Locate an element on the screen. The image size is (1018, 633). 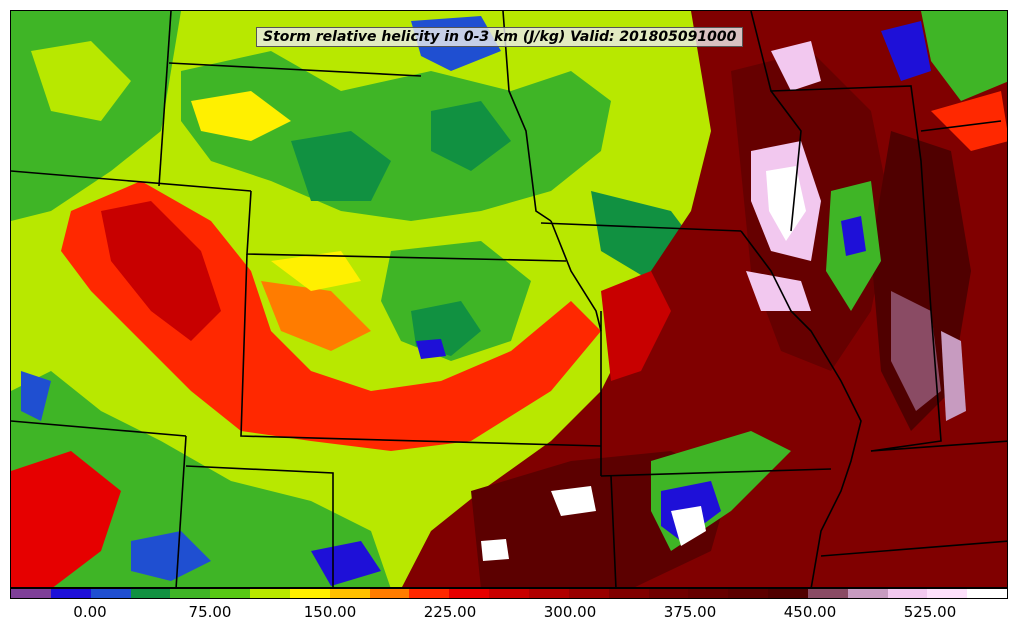
field-colorado-yellow is located at coordinates (316, 271).